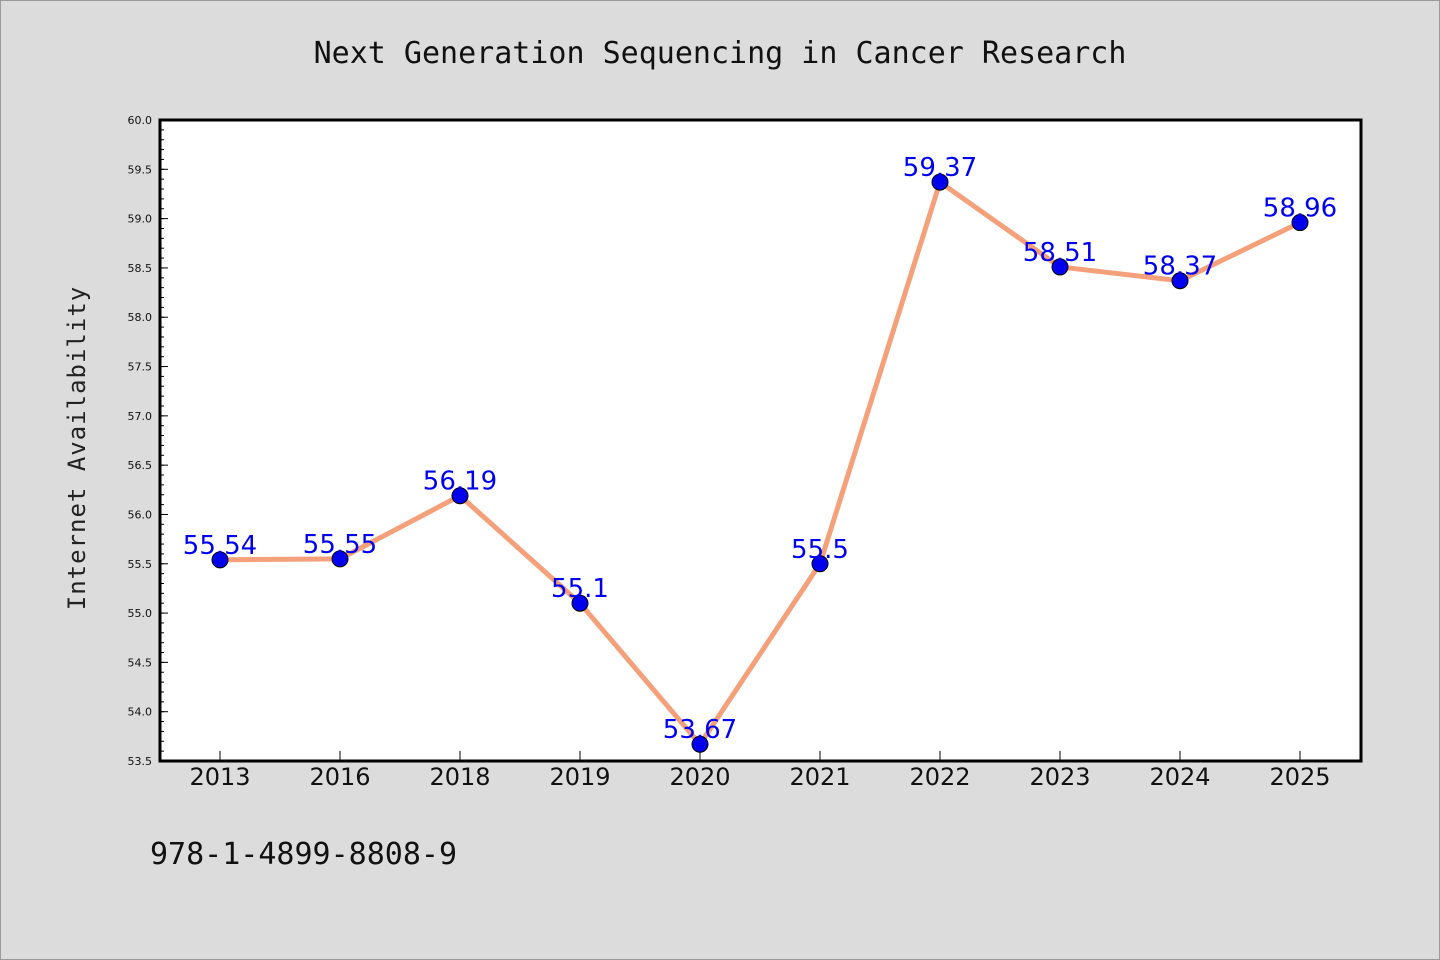 The image size is (1440, 960). Describe the element at coordinates (140, 268) in the screenshot. I see `y-tick-label: 58.5` at that location.